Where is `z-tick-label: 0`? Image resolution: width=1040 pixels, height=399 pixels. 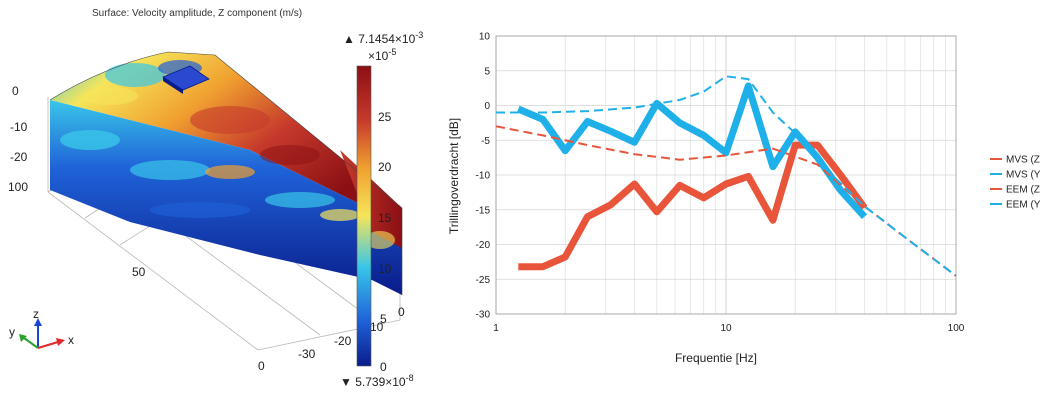 z-tick-label: 0 is located at coordinates (15, 91).